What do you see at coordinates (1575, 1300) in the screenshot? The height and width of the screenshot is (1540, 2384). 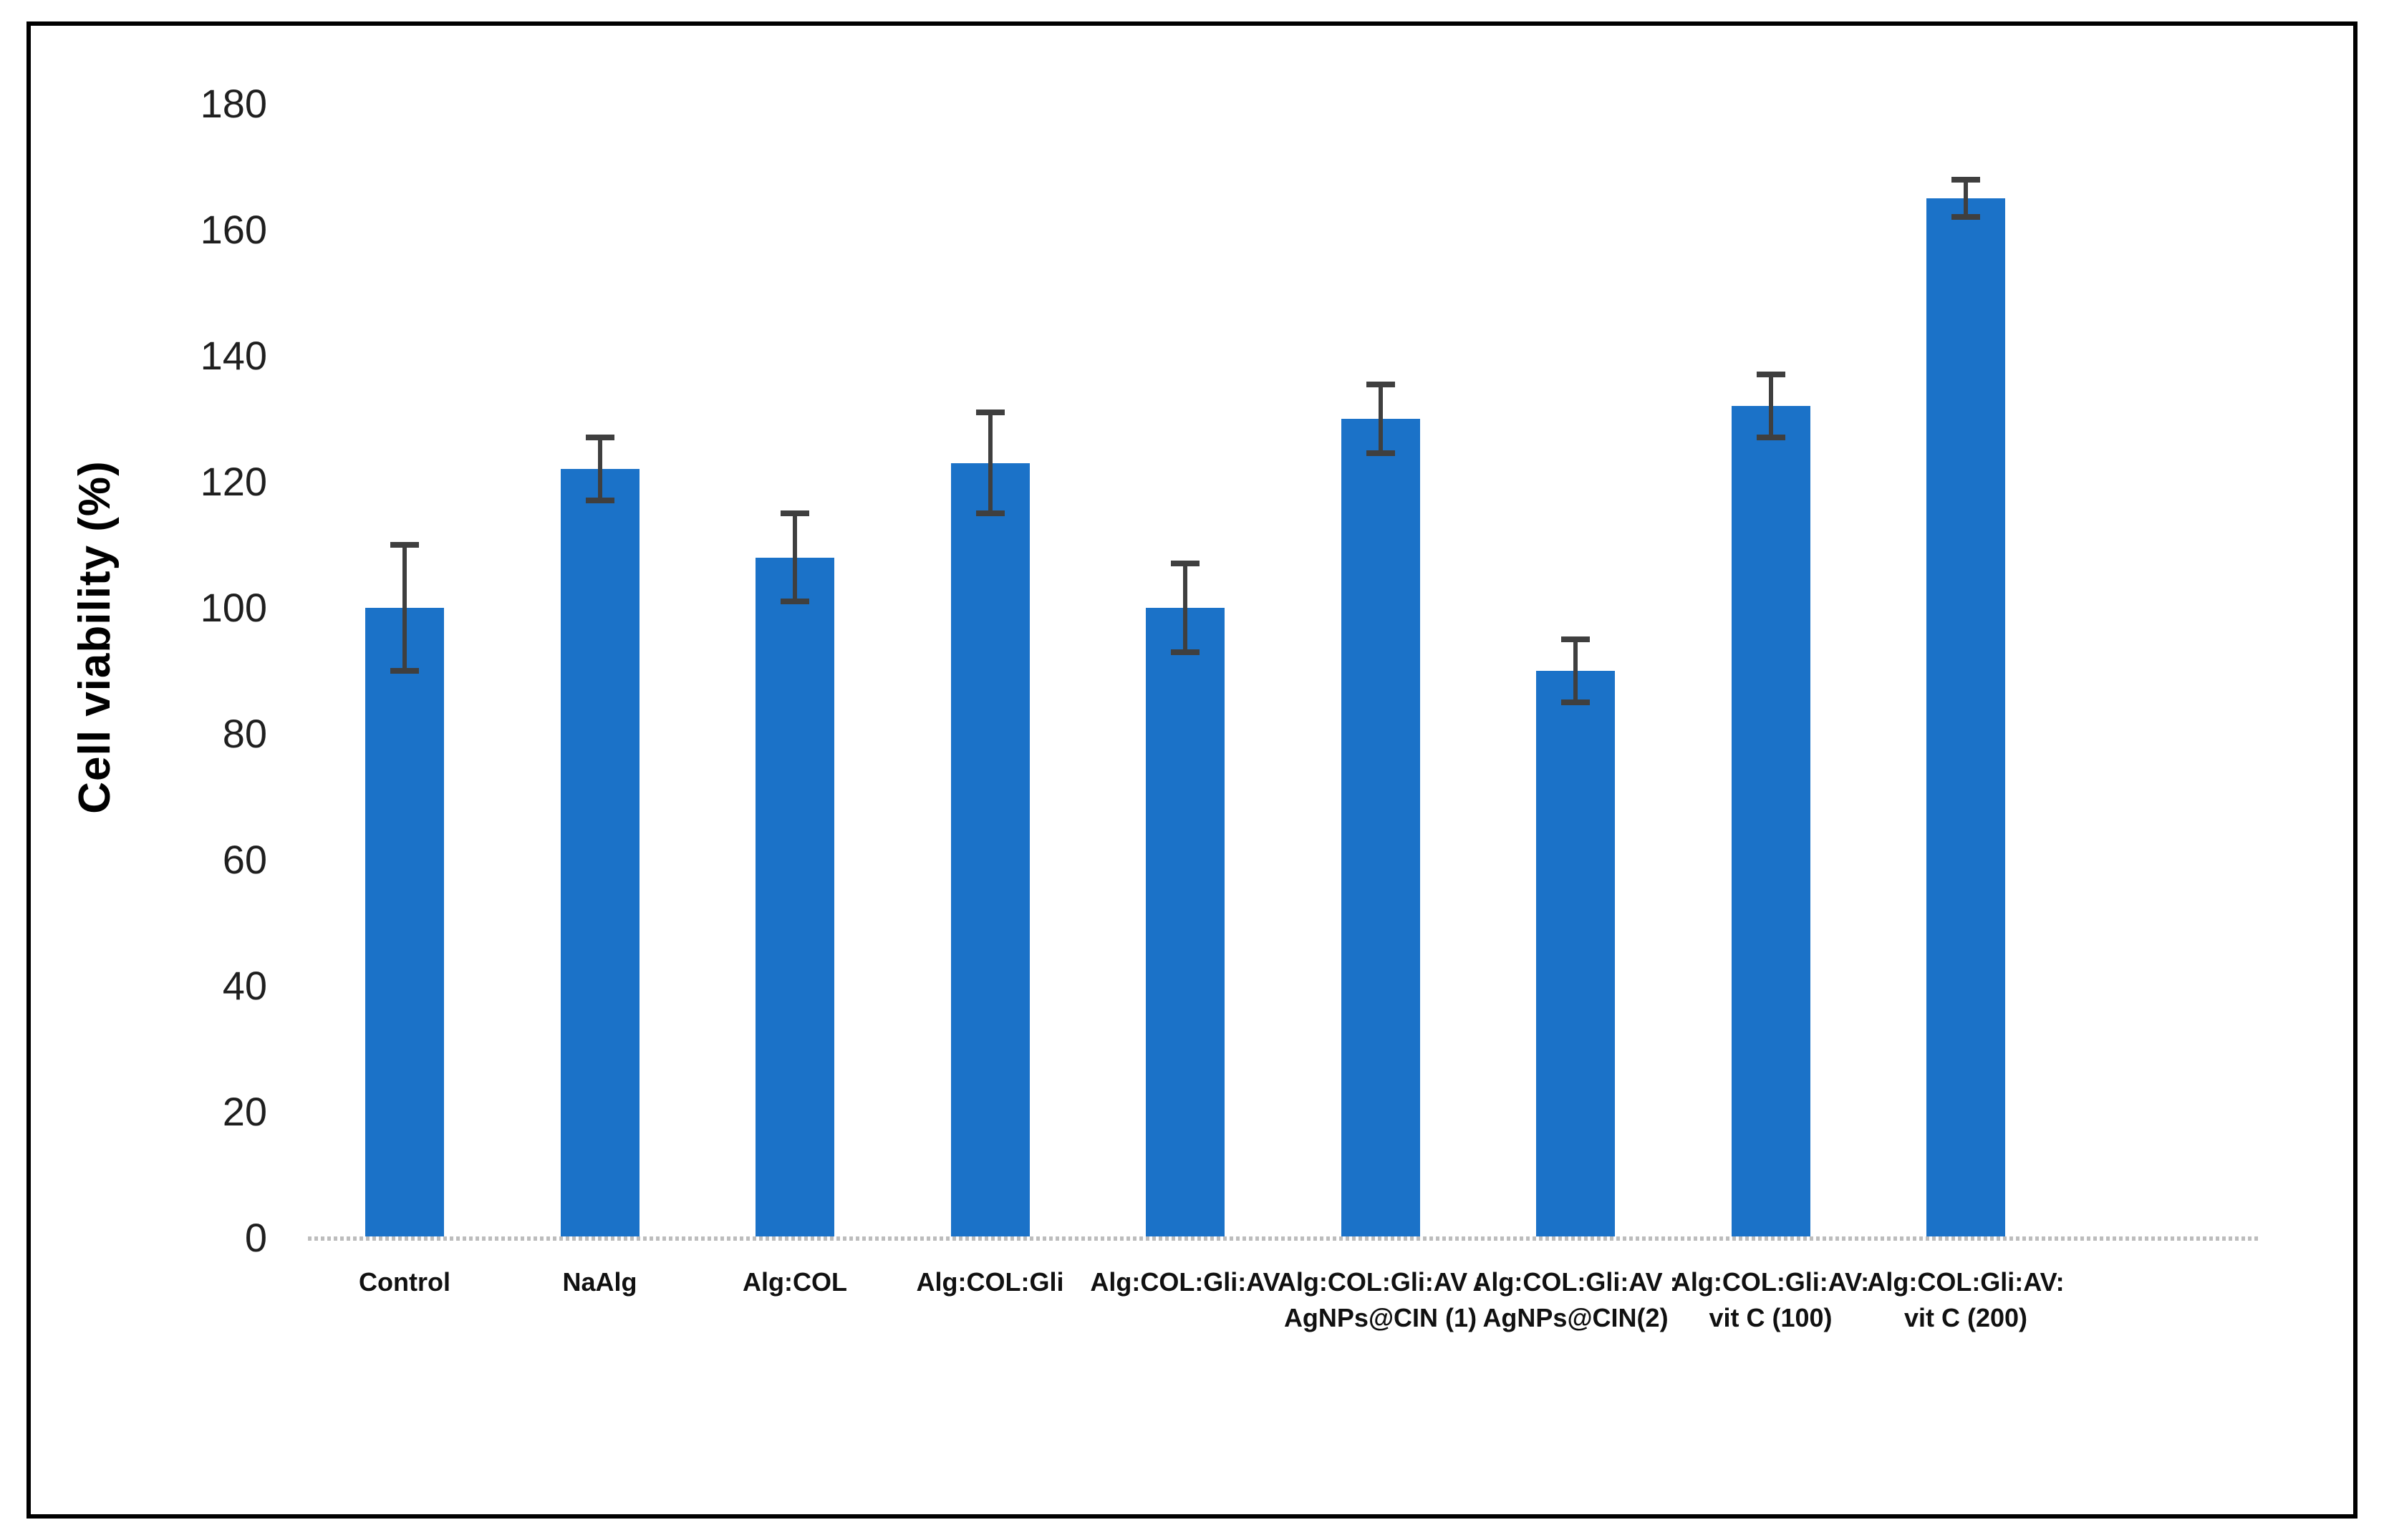 I see `x-category-label: Alg:COL:Gli:AV : AgNPs@CIN(2)` at bounding box center [1575, 1300].